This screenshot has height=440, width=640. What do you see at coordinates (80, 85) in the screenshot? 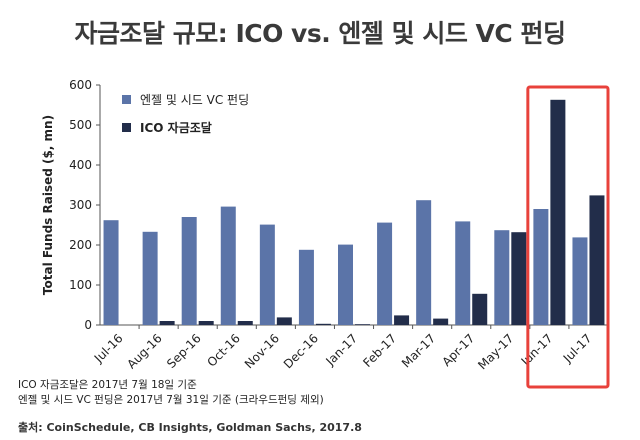
I see `y-tick-label: 600` at bounding box center [80, 85].